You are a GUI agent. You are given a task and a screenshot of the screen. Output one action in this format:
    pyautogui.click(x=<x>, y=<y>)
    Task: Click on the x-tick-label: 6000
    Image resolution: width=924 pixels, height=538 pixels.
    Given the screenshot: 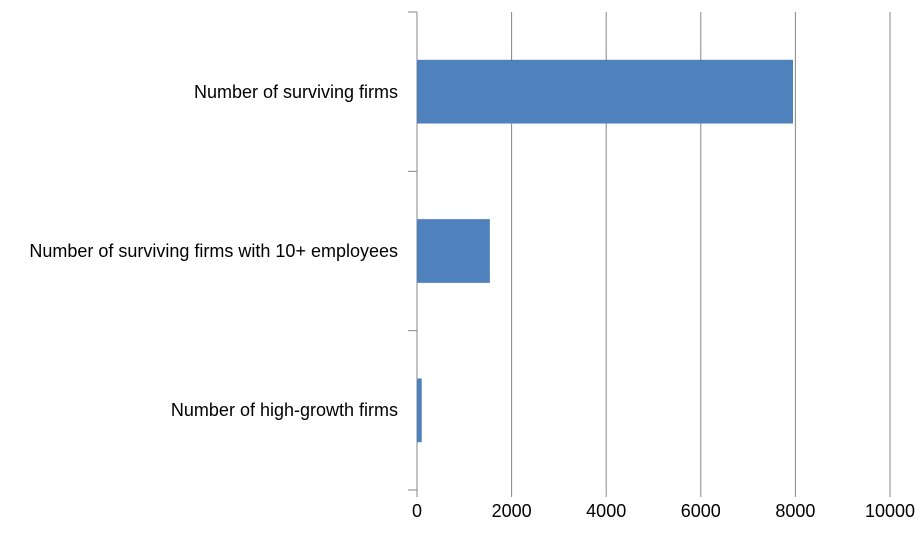 What is the action you would take?
    pyautogui.click(x=701, y=511)
    